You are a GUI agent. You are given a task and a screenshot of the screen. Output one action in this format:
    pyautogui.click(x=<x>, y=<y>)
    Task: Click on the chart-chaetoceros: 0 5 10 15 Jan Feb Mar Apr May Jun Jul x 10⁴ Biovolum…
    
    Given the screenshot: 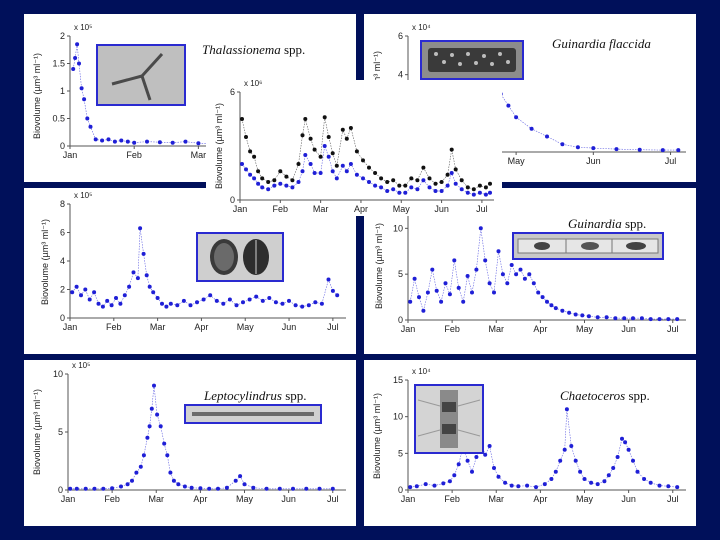 What is the action you would take?
    pyautogui.click(x=529, y=435)
    